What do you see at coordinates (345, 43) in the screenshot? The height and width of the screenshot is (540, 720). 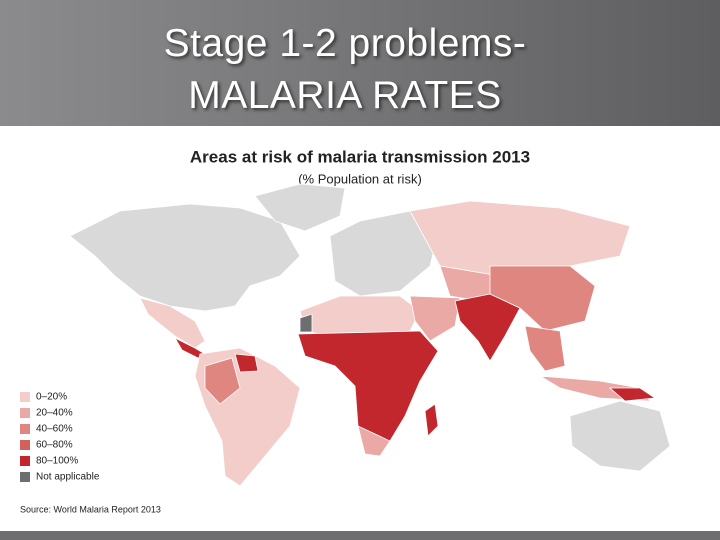 I see `slide-title: Stage 1-2 problems-` at bounding box center [345, 43].